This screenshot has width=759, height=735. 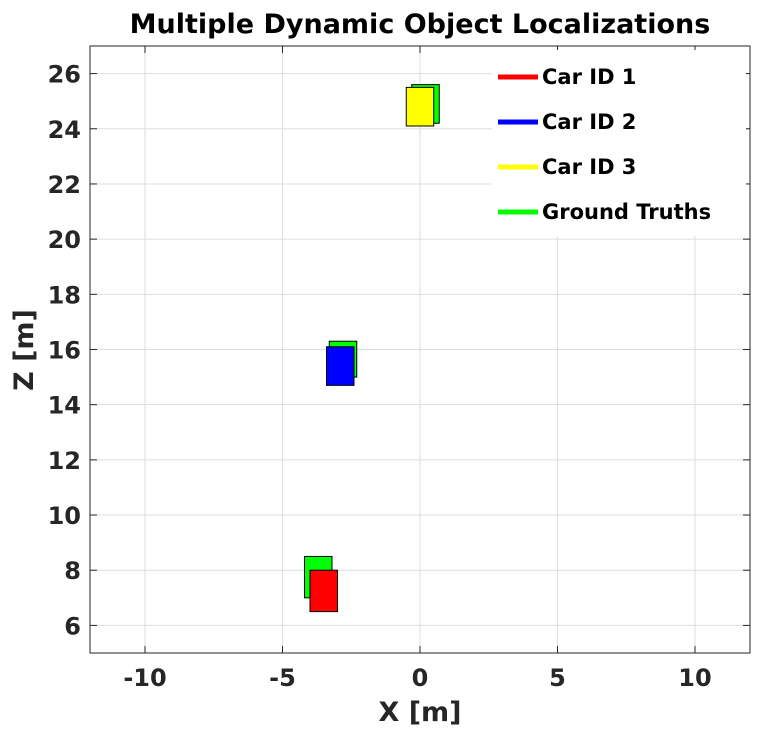 I want to click on y-tick-label: 24, so click(x=64, y=130).